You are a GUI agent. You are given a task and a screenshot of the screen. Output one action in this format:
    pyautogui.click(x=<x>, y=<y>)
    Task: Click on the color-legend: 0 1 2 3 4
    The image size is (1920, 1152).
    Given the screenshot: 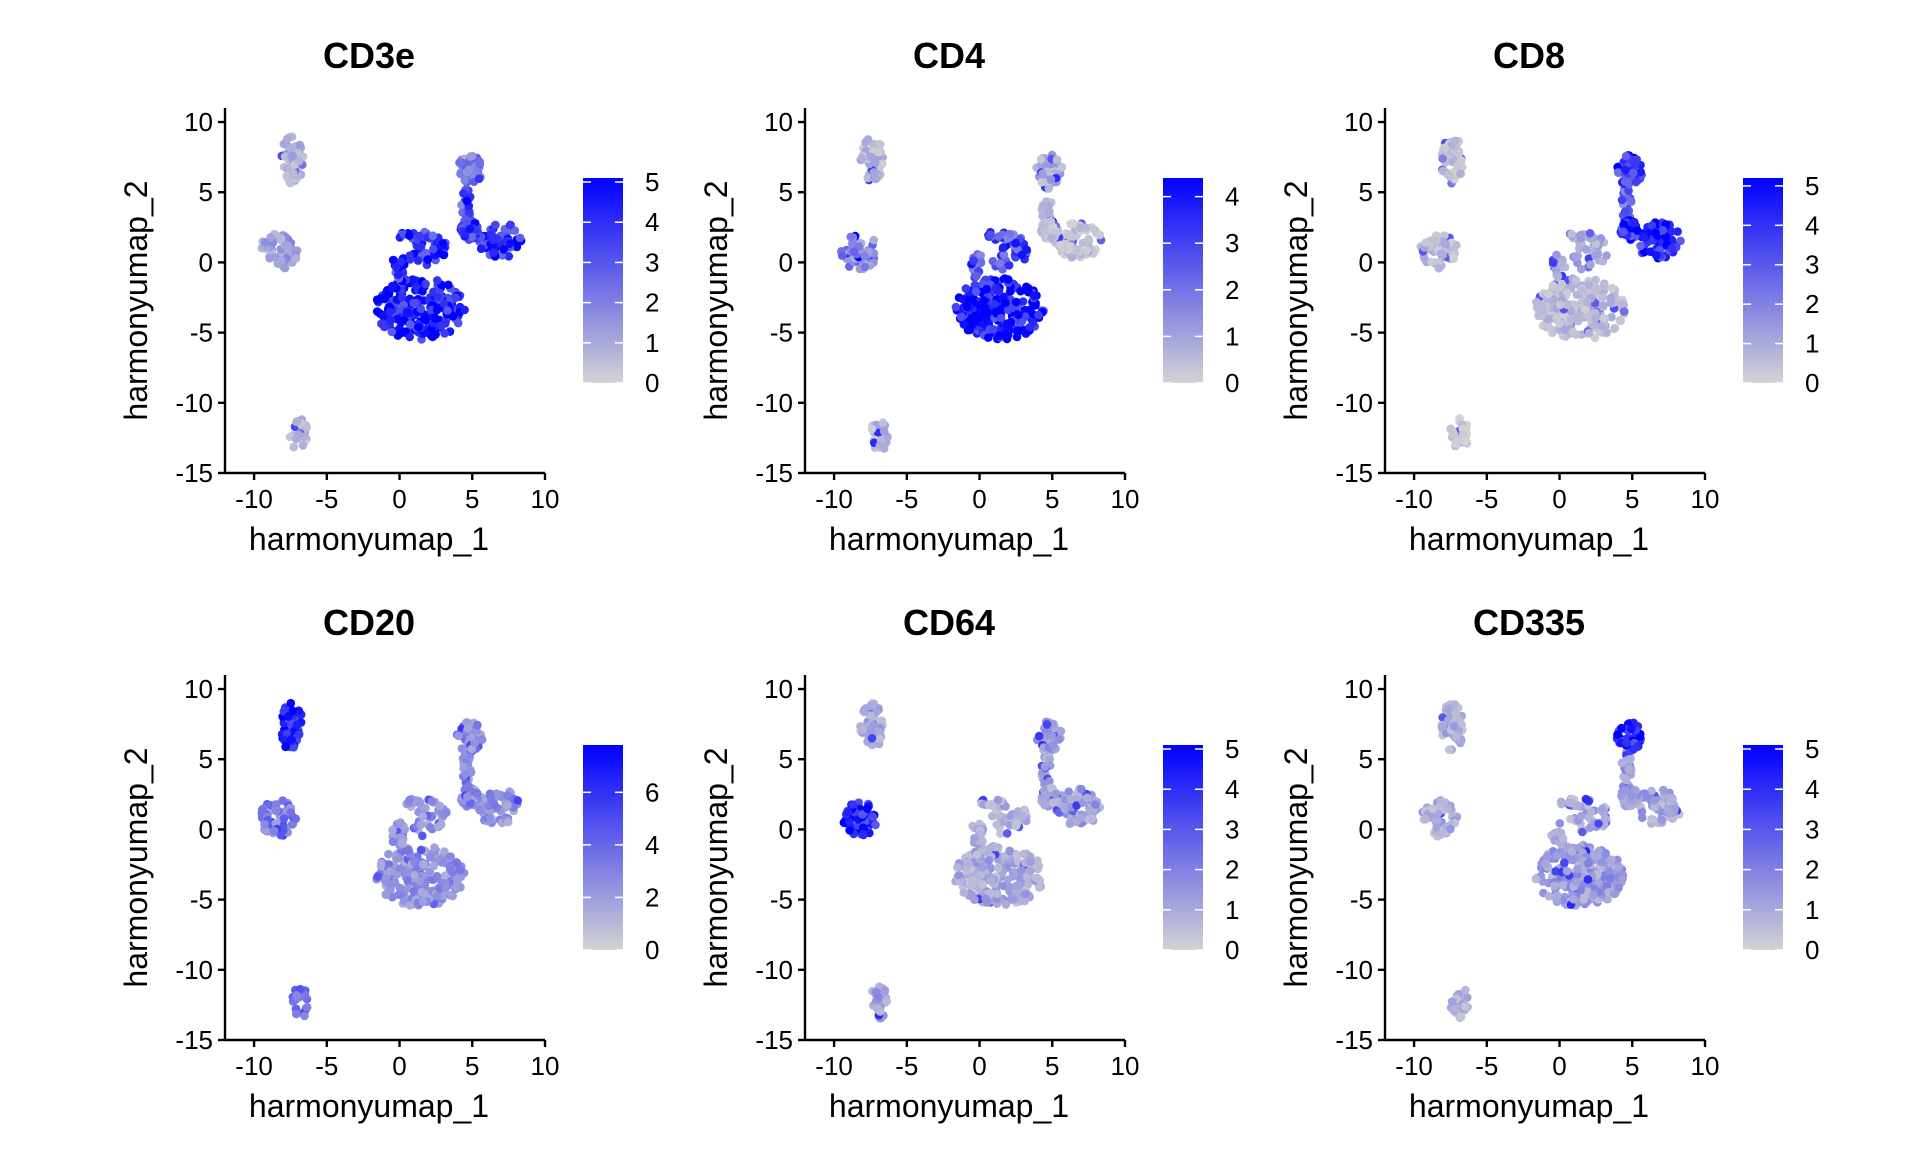 What is the action you would take?
    pyautogui.click(x=1201, y=288)
    